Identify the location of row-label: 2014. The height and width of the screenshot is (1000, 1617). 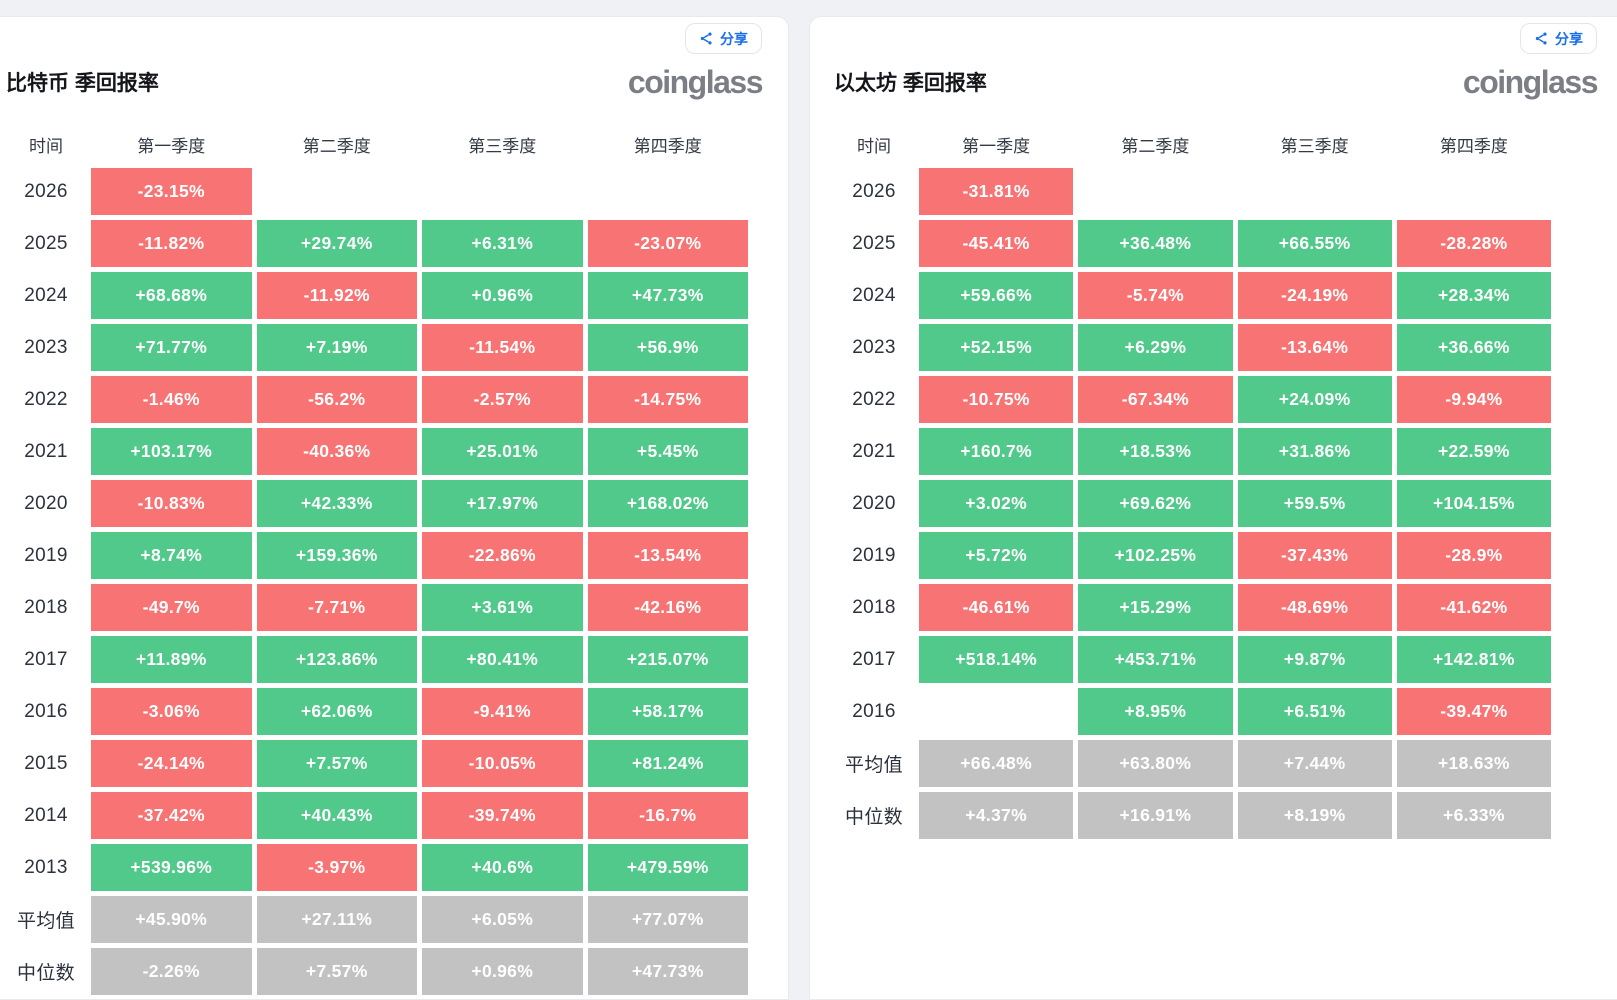
(46, 815).